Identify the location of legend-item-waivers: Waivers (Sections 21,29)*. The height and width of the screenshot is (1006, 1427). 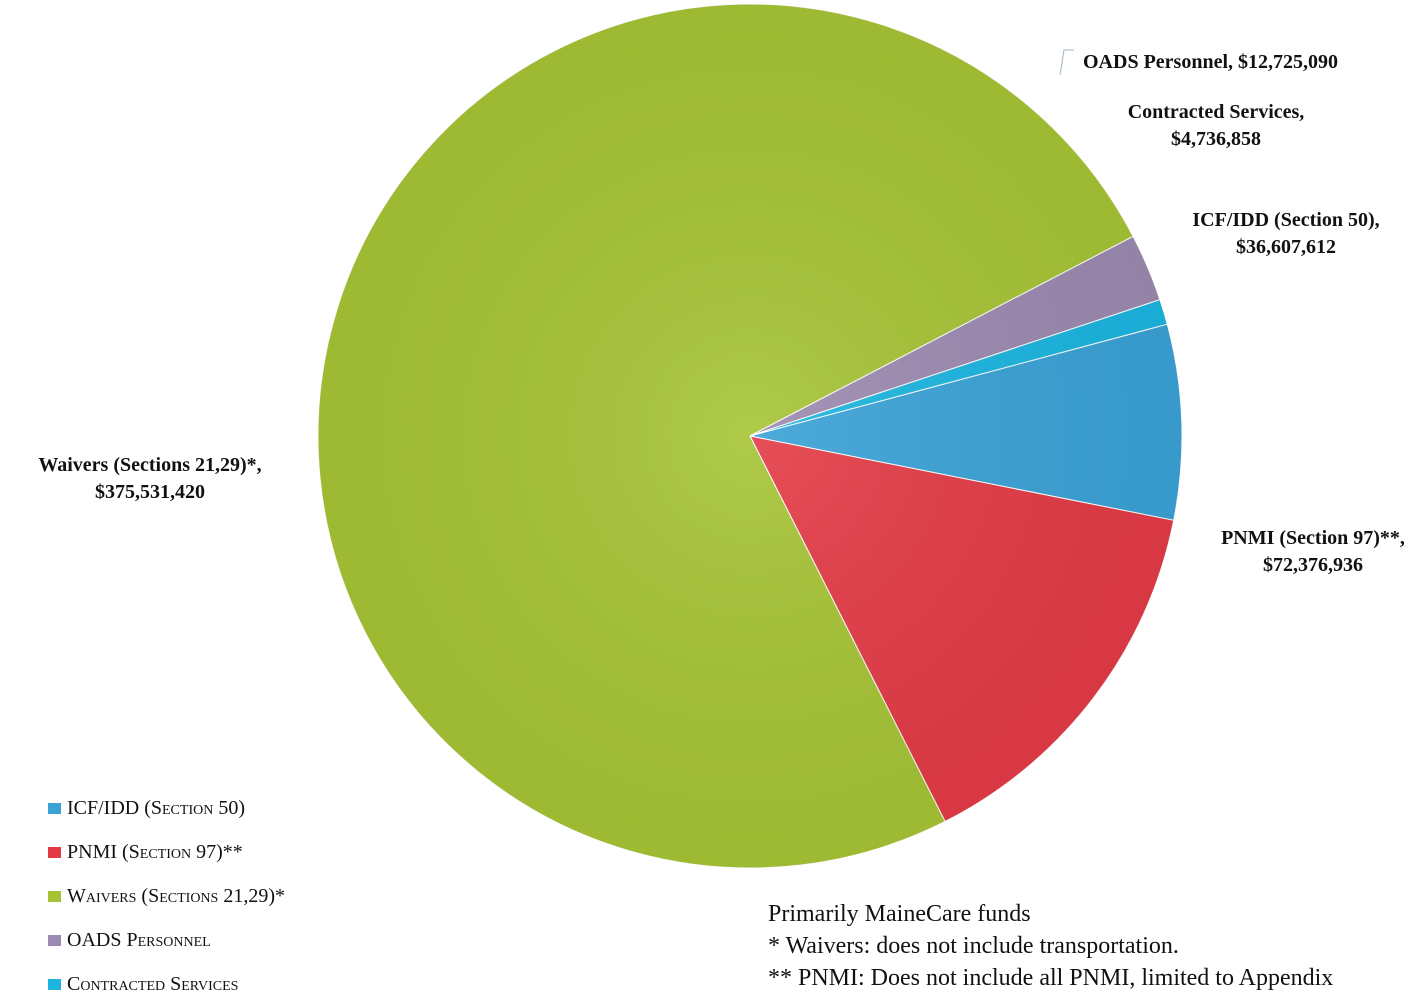
(166, 896).